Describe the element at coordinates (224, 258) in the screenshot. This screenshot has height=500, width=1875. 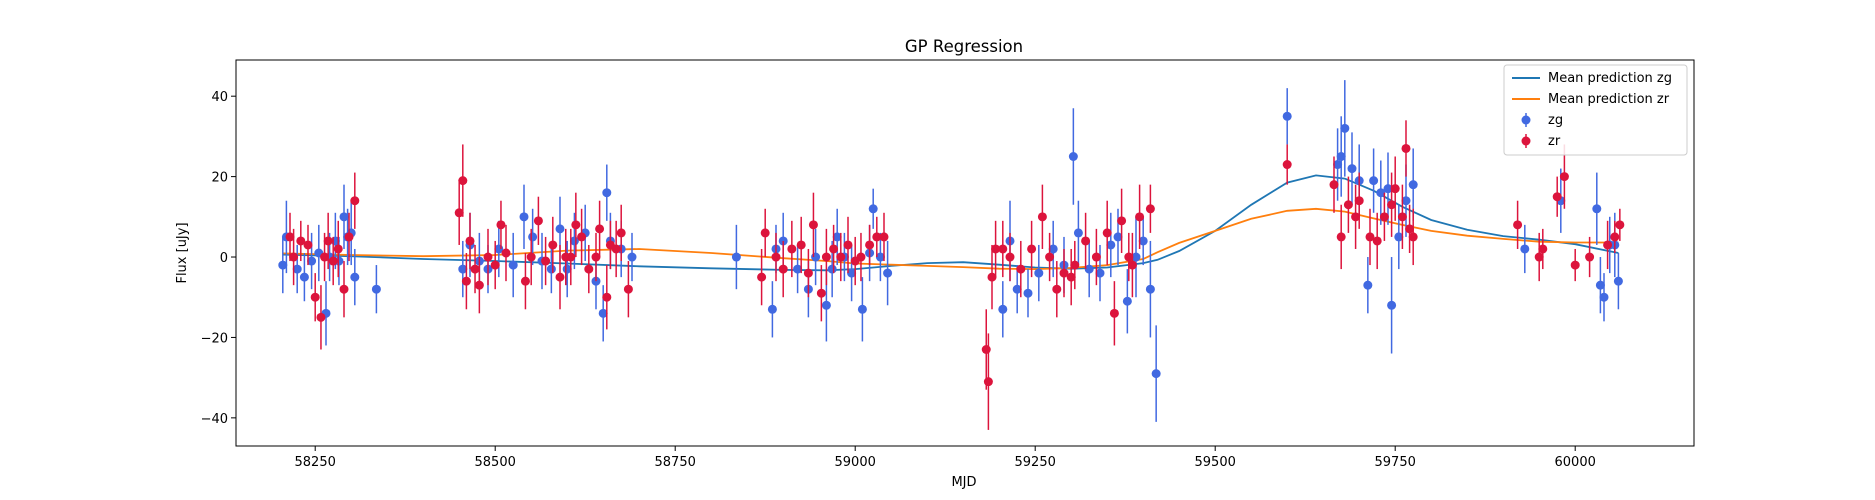
I see `y-tick-label: 0` at that location.